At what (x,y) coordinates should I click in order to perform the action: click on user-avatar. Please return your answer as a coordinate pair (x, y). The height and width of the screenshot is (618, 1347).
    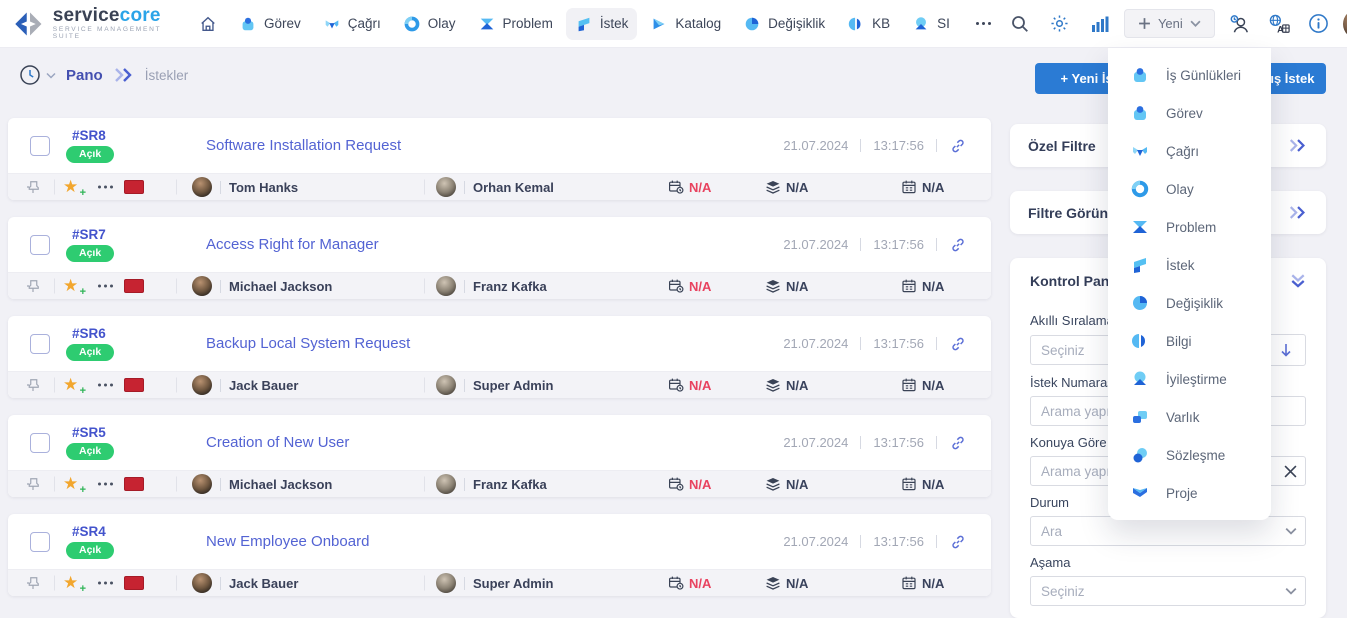
    Looking at the image, I should click on (1344, 23).